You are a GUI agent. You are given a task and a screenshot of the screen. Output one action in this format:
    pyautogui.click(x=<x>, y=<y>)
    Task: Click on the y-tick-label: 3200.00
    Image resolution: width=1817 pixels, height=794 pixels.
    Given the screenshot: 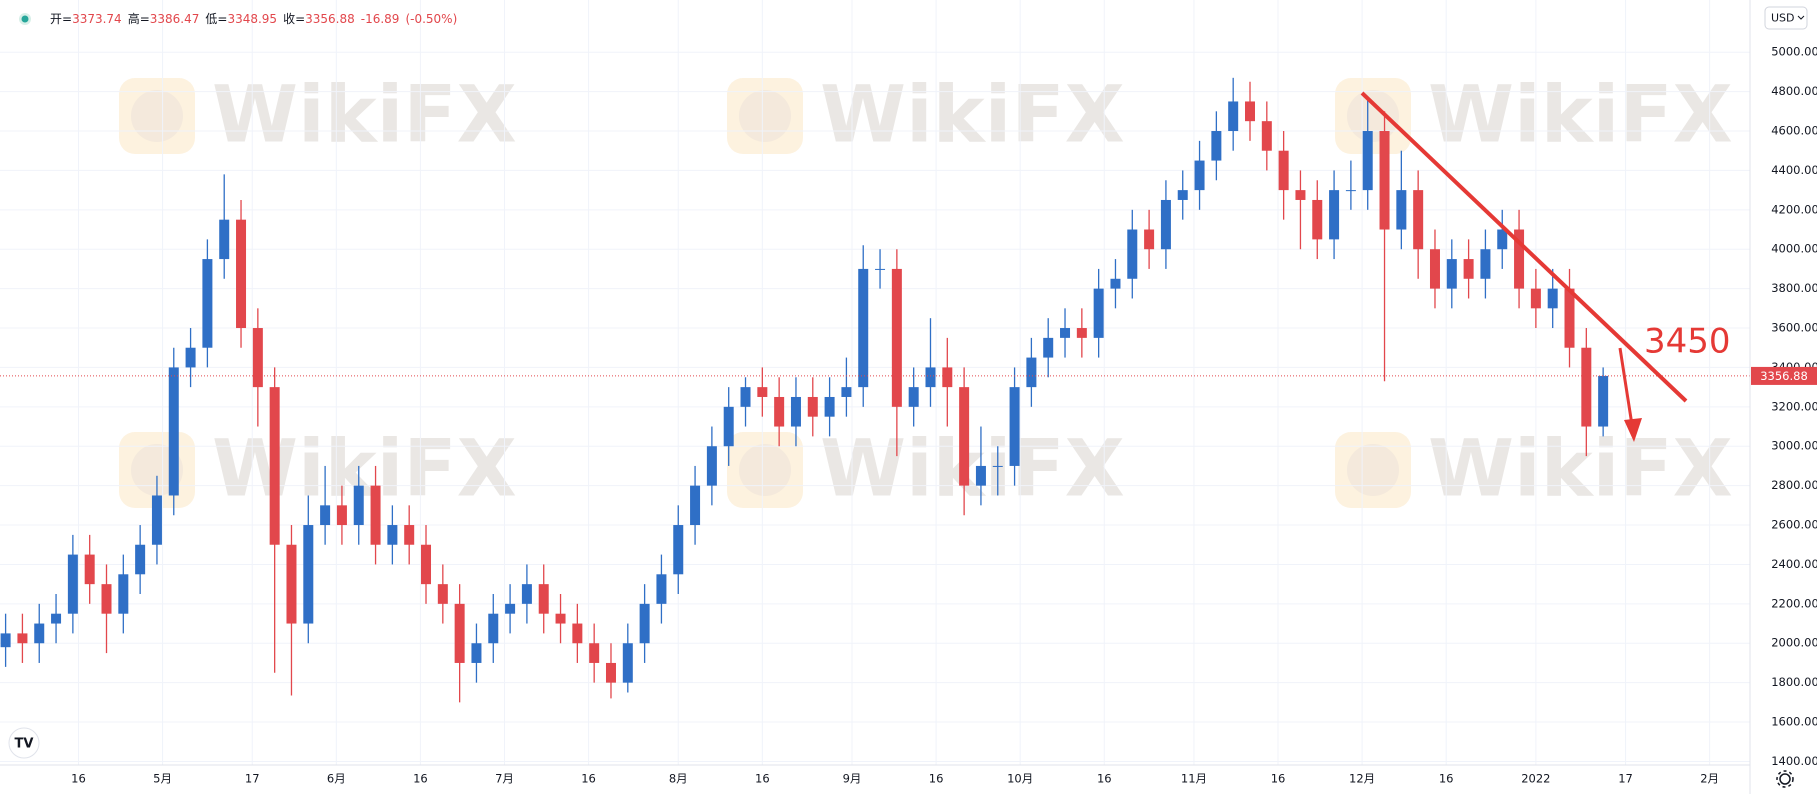 What is the action you would take?
    pyautogui.click(x=1794, y=406)
    